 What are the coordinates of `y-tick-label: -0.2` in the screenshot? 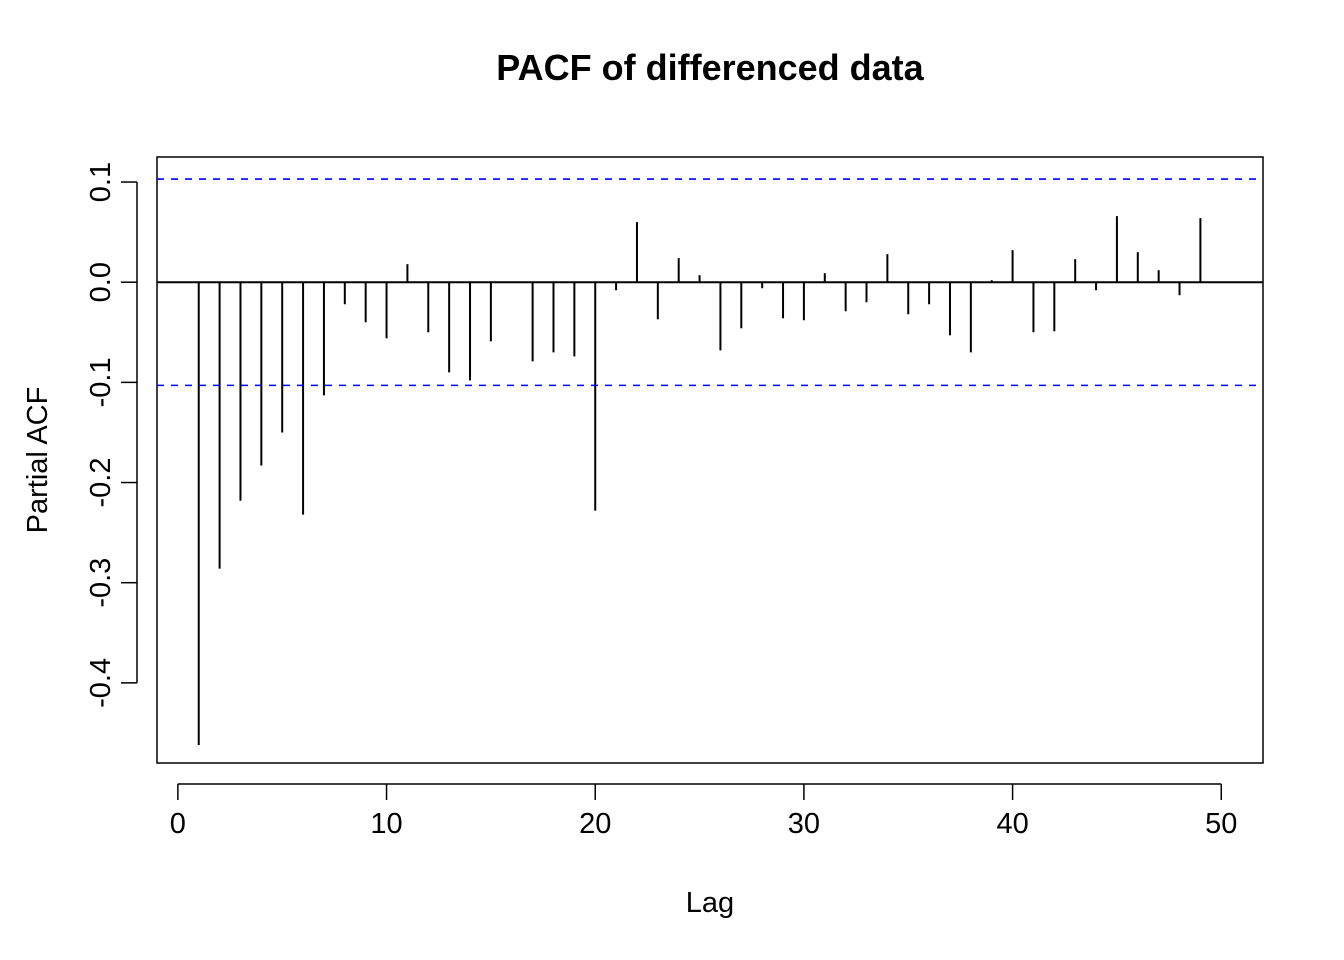 It's located at (101, 483).